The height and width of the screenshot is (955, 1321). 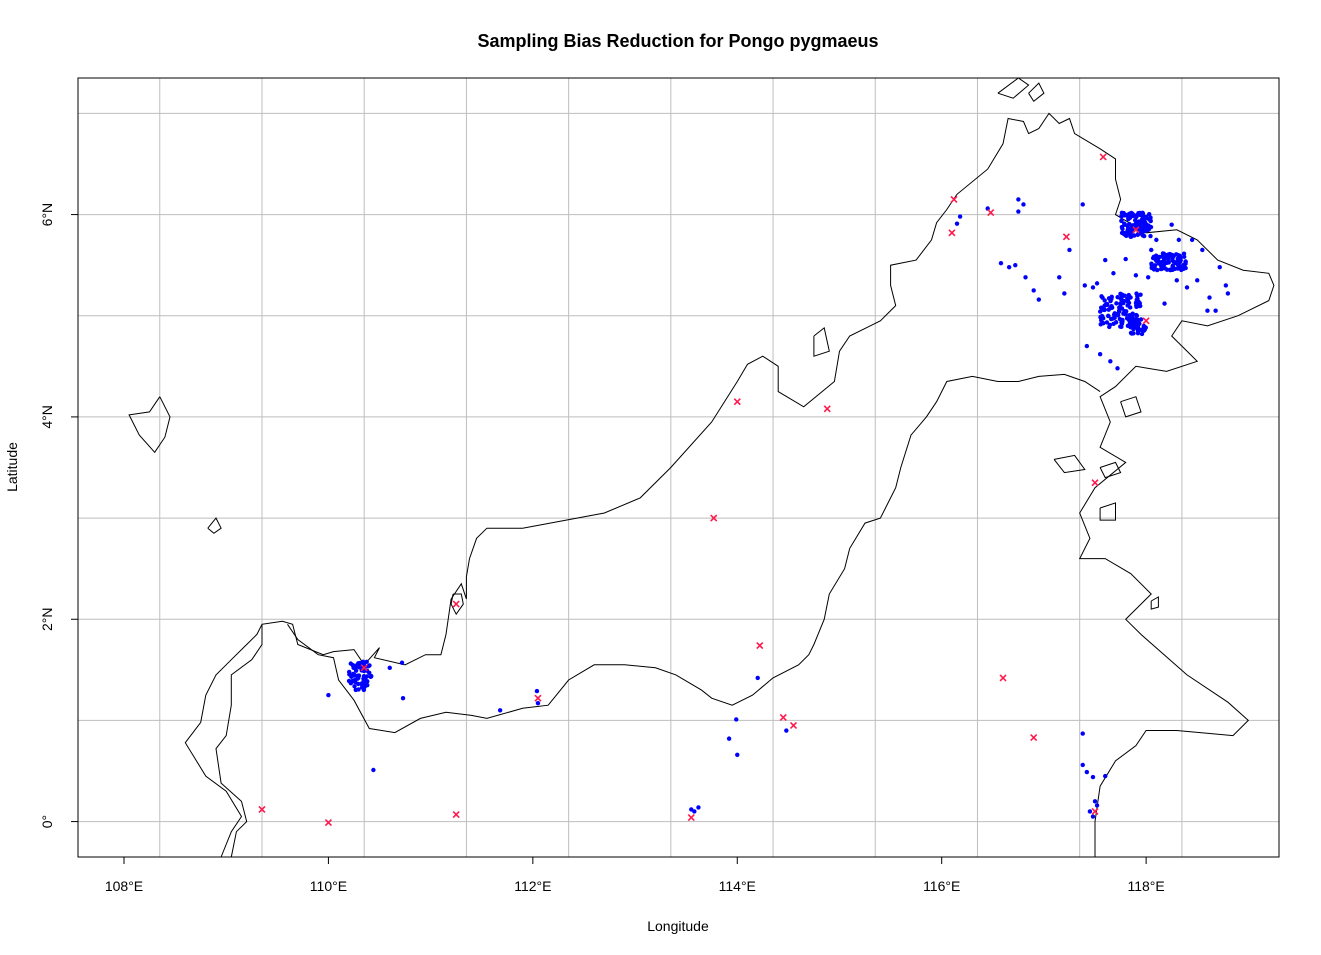 I want to click on y-tick-label: 6°N, so click(x=47, y=215).